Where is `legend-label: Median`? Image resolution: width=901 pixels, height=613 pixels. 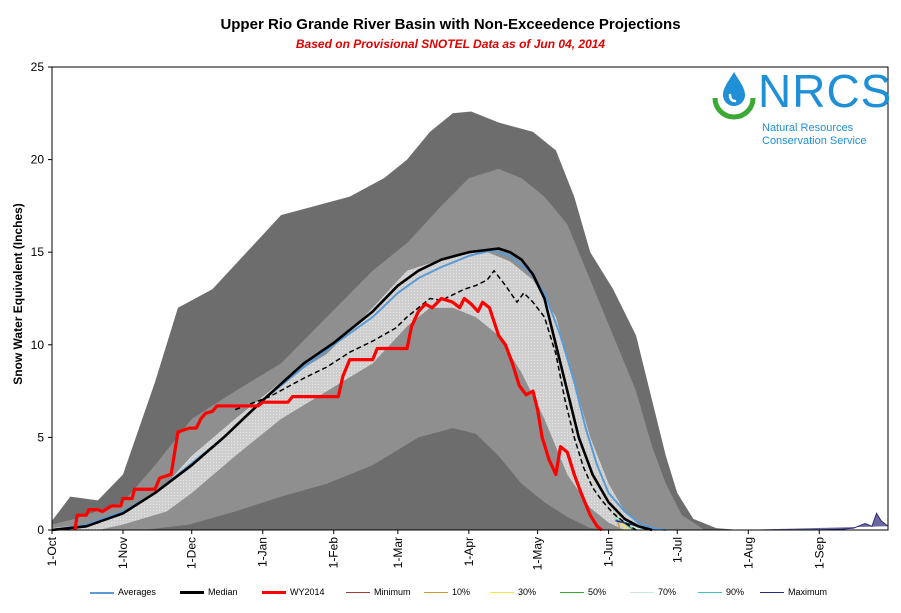
legend-label: Median is located at coordinates (223, 592).